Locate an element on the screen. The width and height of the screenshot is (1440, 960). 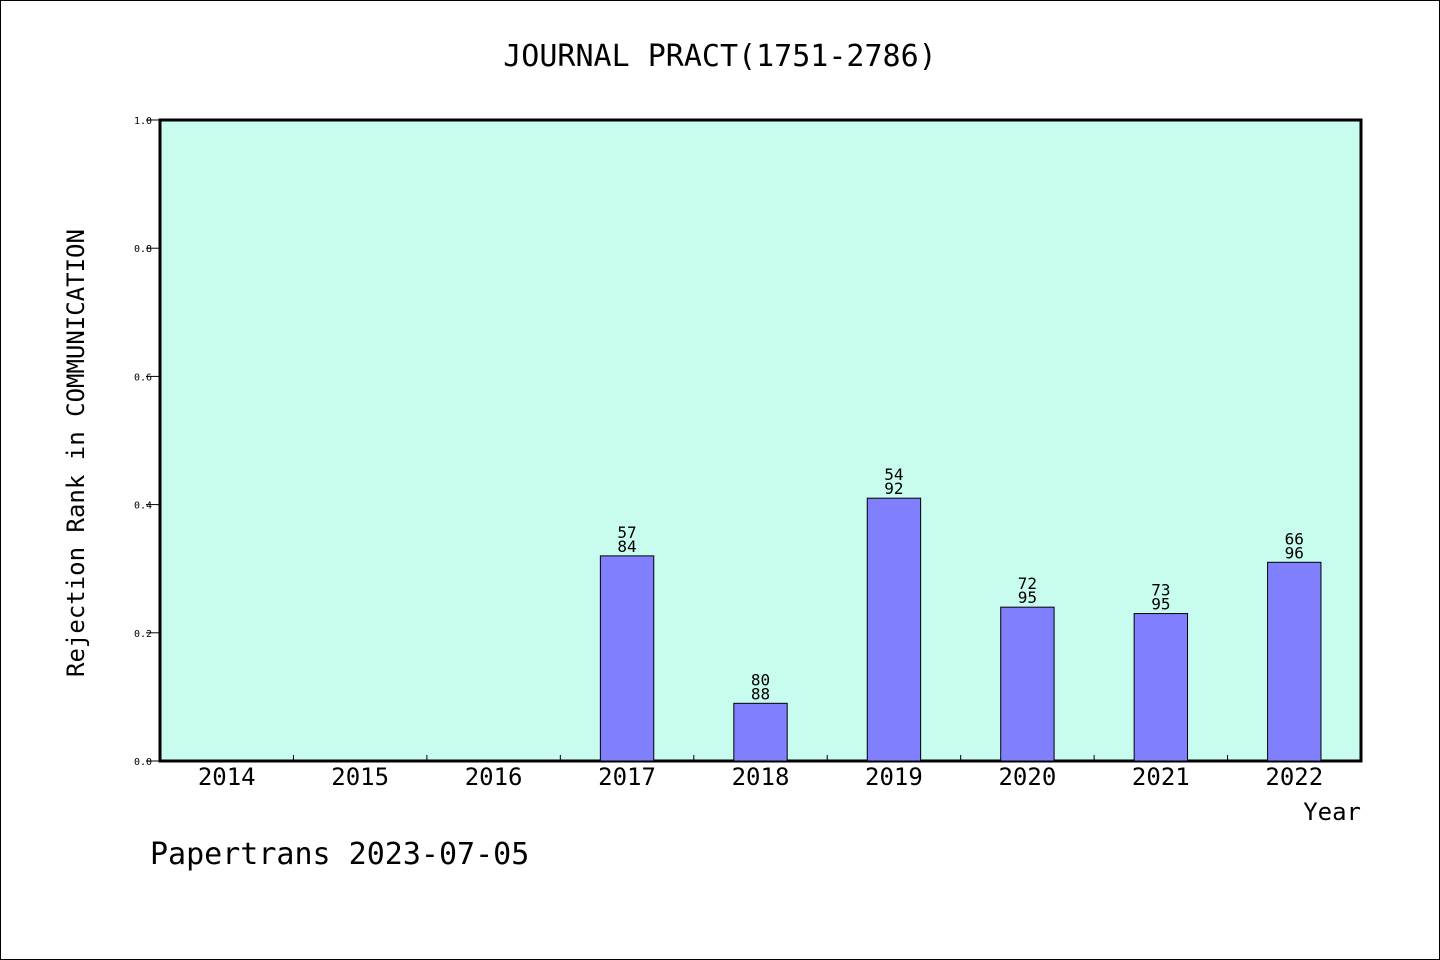
x-tick-label: 2019 is located at coordinates (894, 777).